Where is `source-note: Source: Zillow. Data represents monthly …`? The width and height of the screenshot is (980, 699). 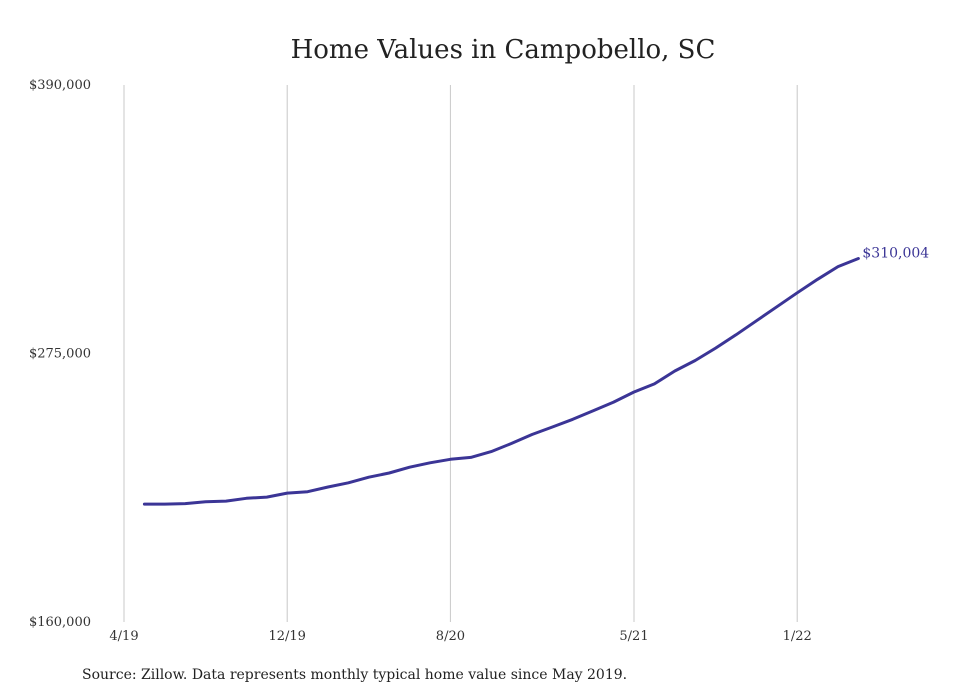 source-note: Source: Zillow. Data represents monthly … is located at coordinates (355, 675).